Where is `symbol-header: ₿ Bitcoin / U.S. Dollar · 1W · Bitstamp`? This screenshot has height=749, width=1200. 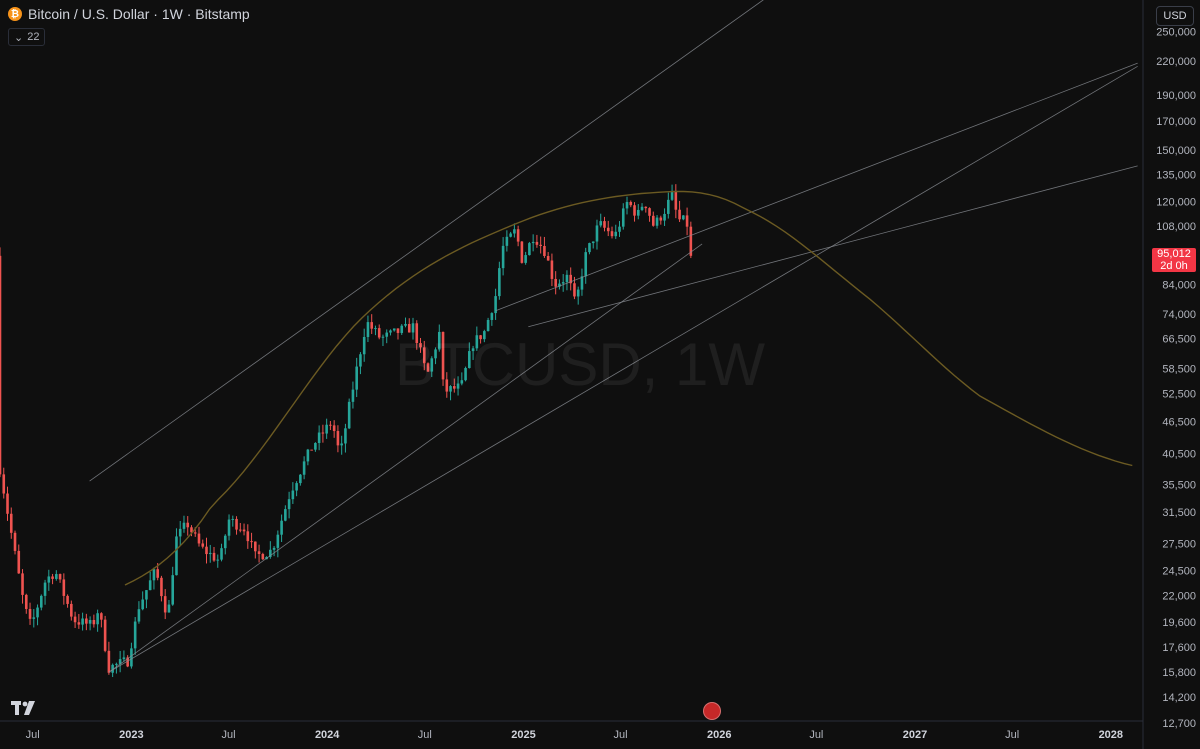 symbol-header: ₿ Bitcoin / U.S. Dollar · 1W · Bitstamp is located at coordinates (129, 14).